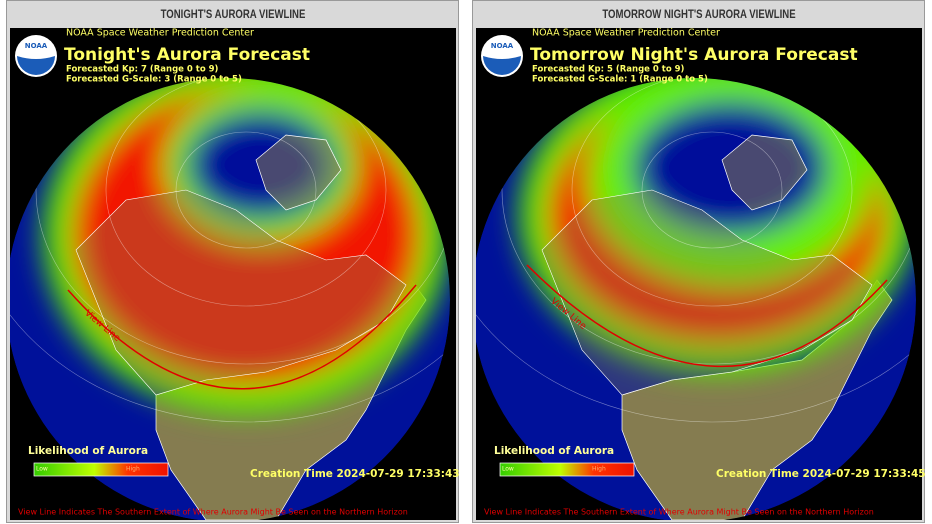  I want to click on kp: Forecasted Kp: 5 (Range 0 to 9), so click(608, 70).